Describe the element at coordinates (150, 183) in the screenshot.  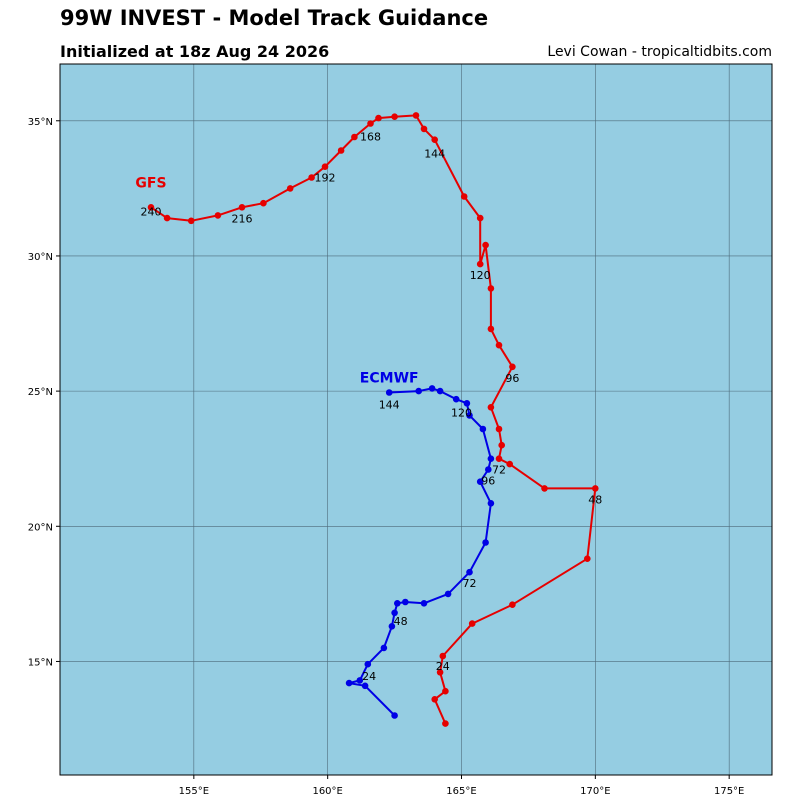
I see `model-name-label: GFS` at that location.